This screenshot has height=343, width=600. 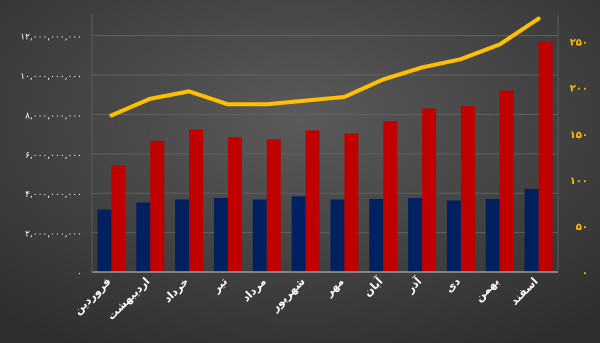 What do you see at coordinates (579, 43) in the screenshot?
I see `y2-tick-label: ۲۵۰` at bounding box center [579, 43].